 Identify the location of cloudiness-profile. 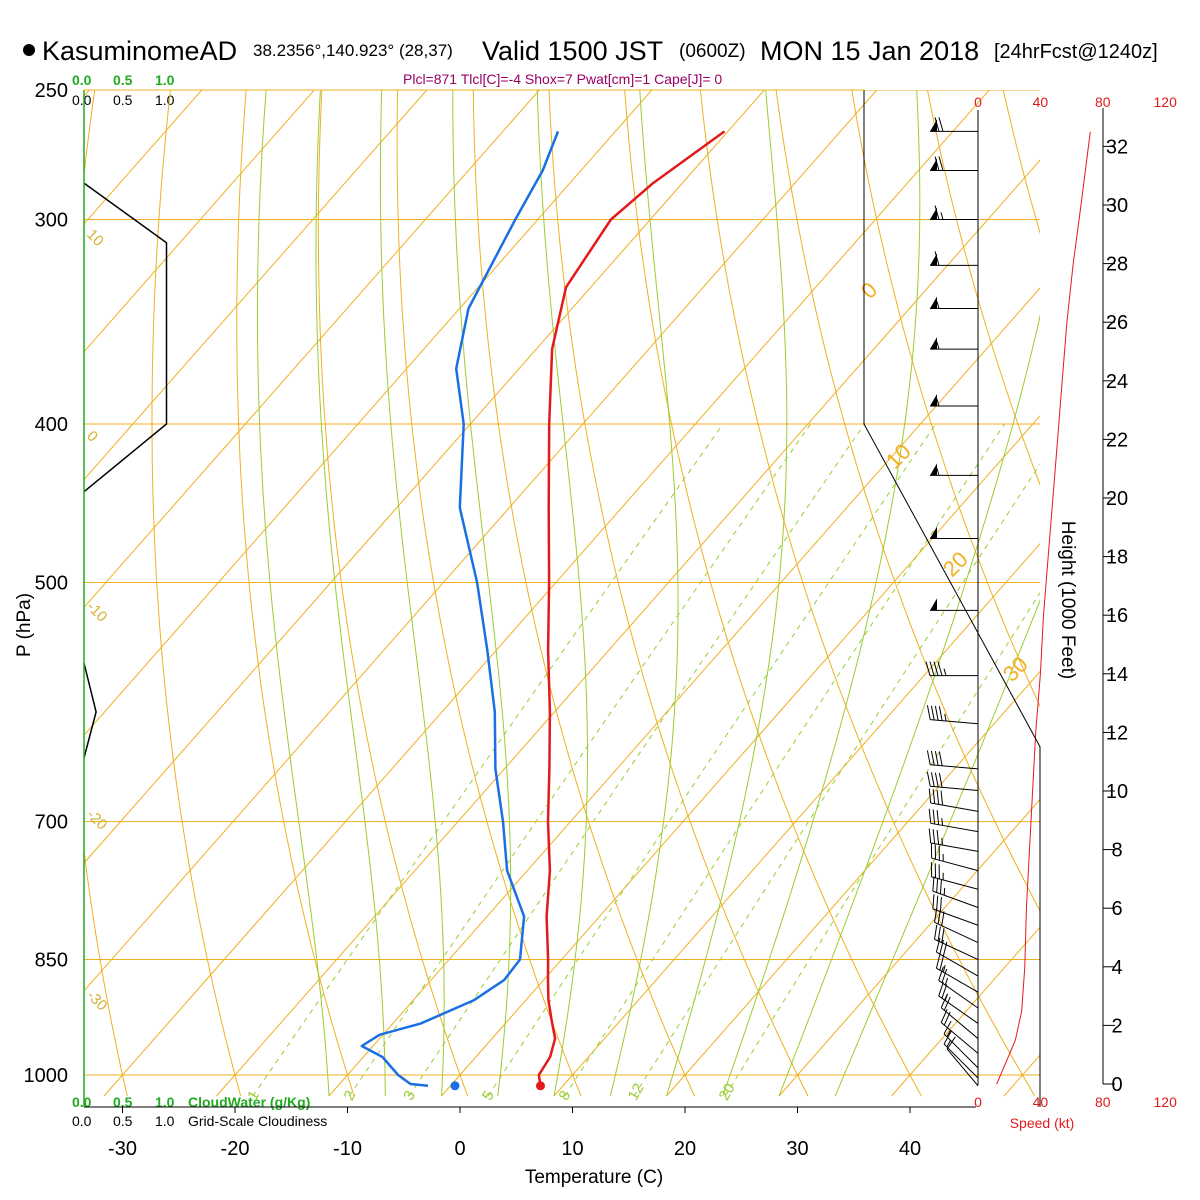
(125, 470).